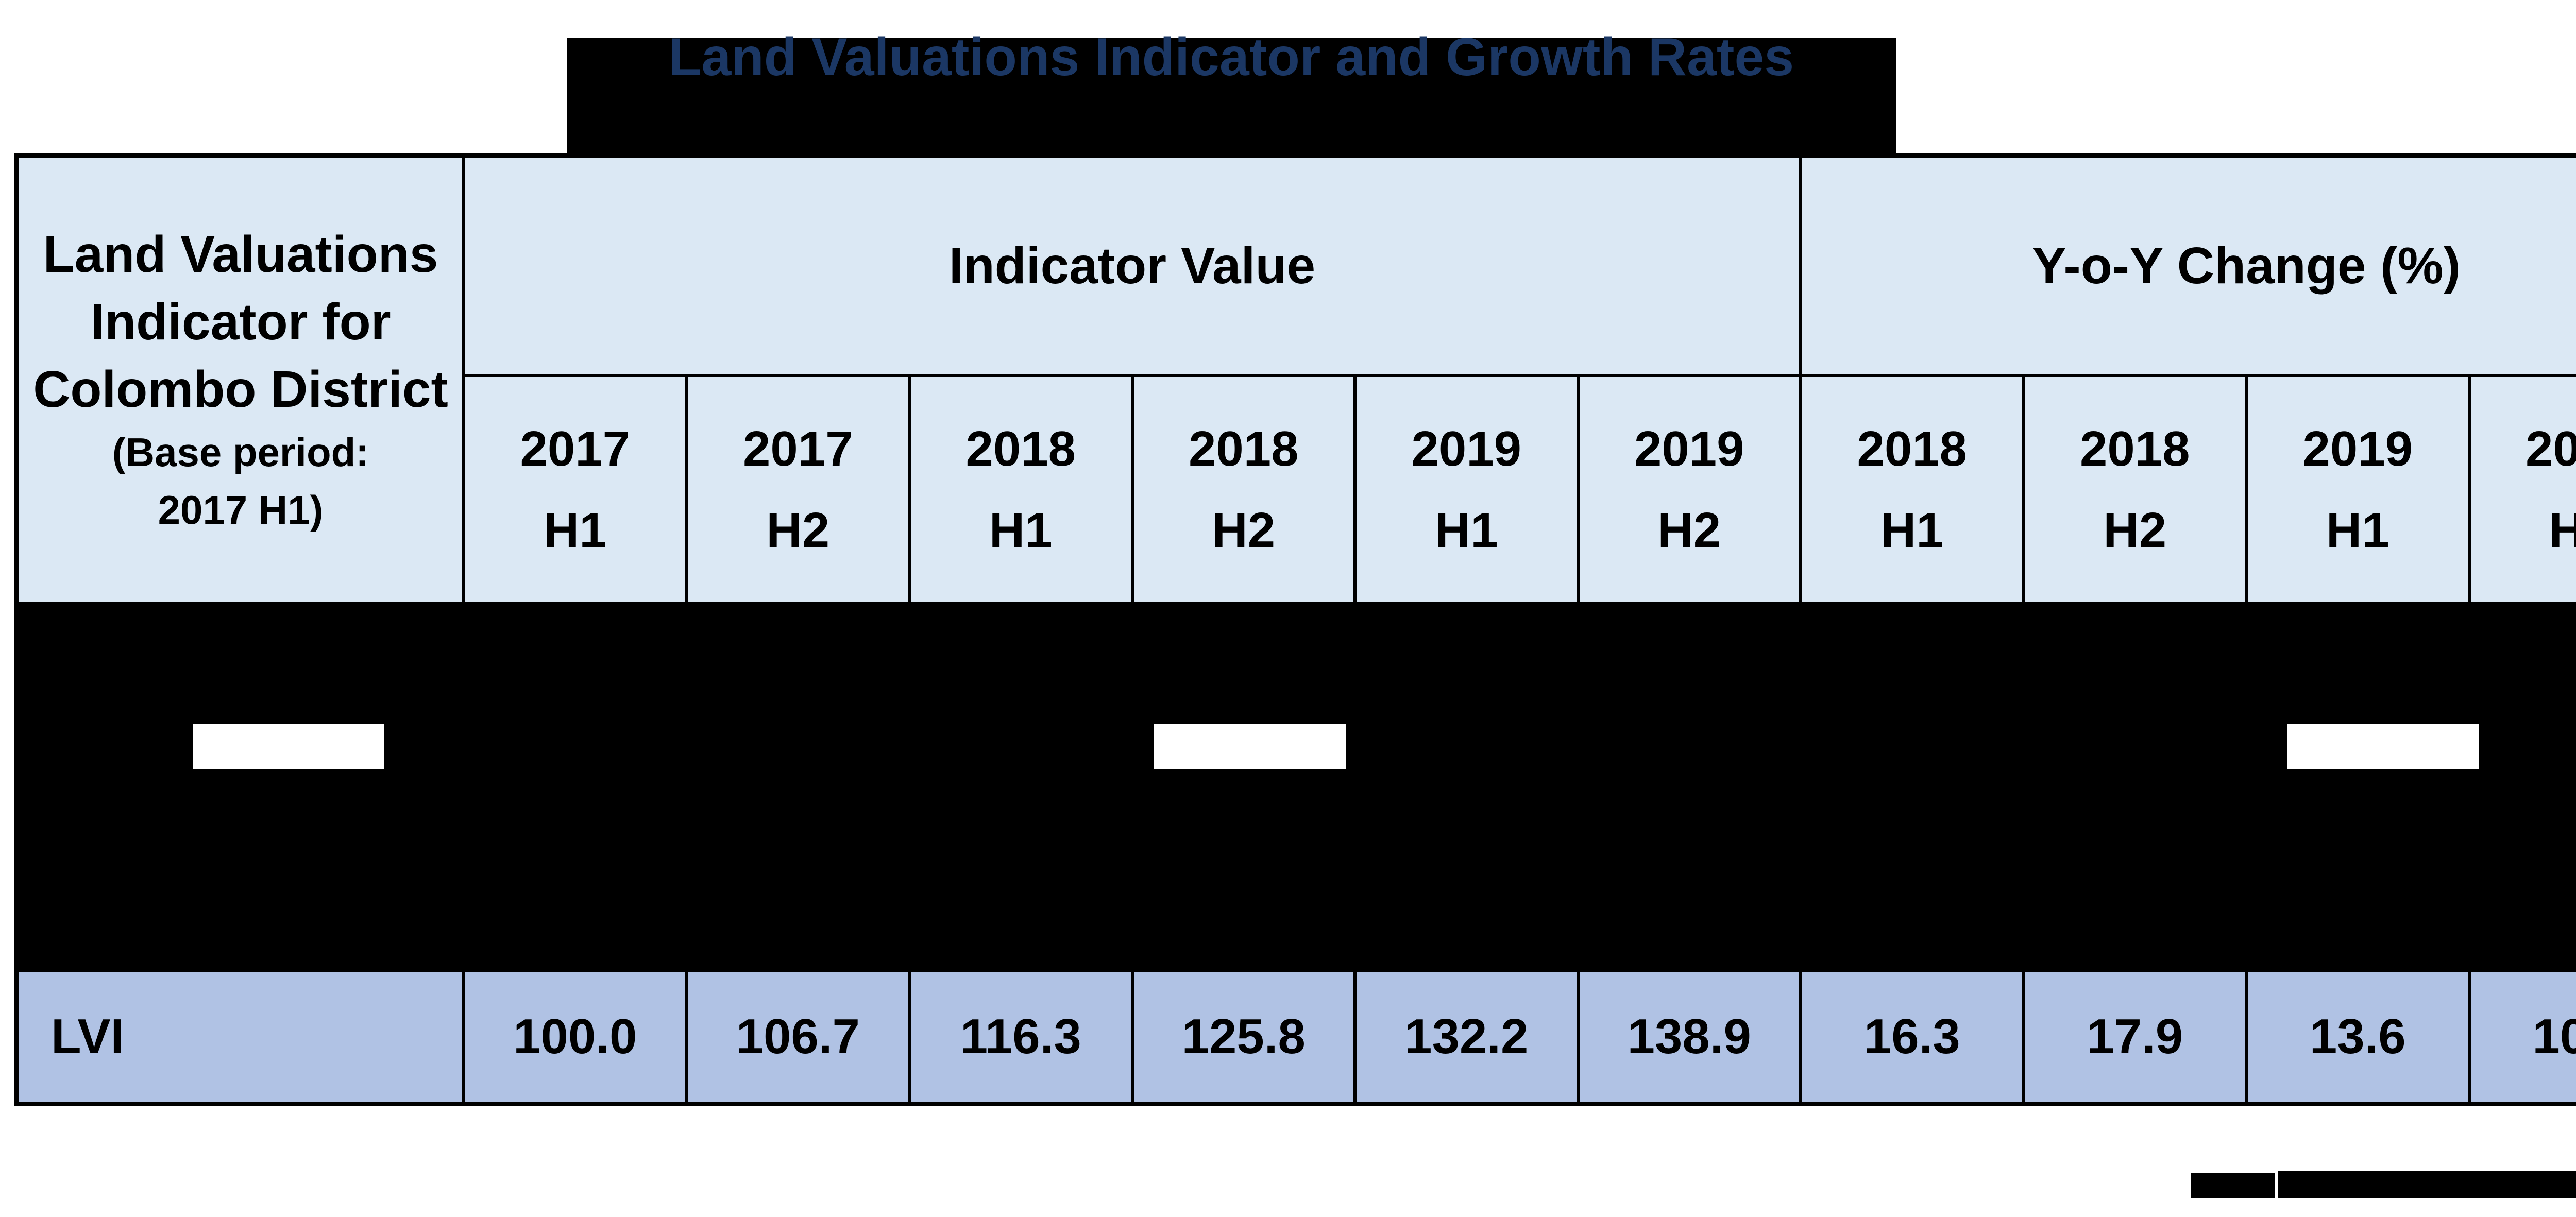  Describe the element at coordinates (2189, 266) in the screenshot. I see `group-header-yoy-change: Y-o-Y Change (%)` at that location.